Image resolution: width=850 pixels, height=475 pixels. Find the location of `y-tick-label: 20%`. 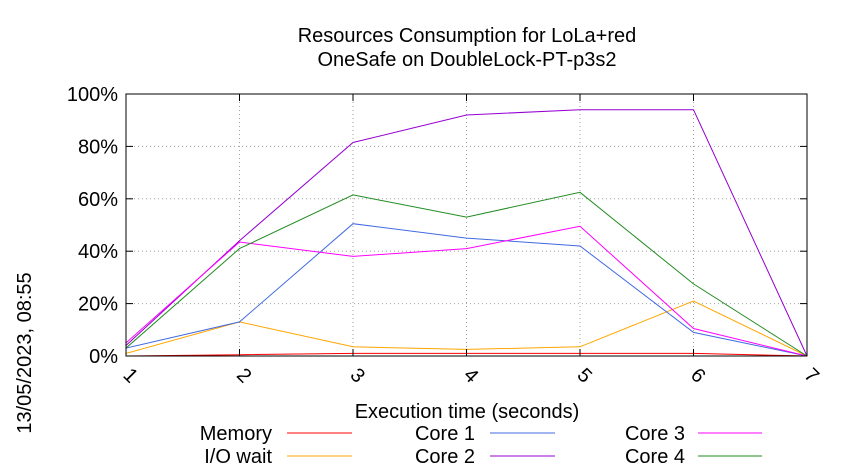

y-tick-label: 20% is located at coordinates (98, 305).